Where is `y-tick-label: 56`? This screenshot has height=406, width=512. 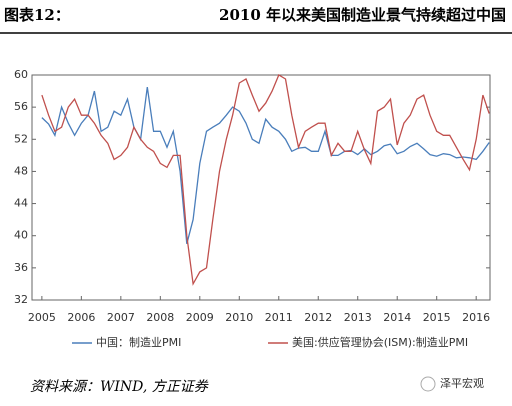 y-tick-label: 56 is located at coordinates (21, 106).